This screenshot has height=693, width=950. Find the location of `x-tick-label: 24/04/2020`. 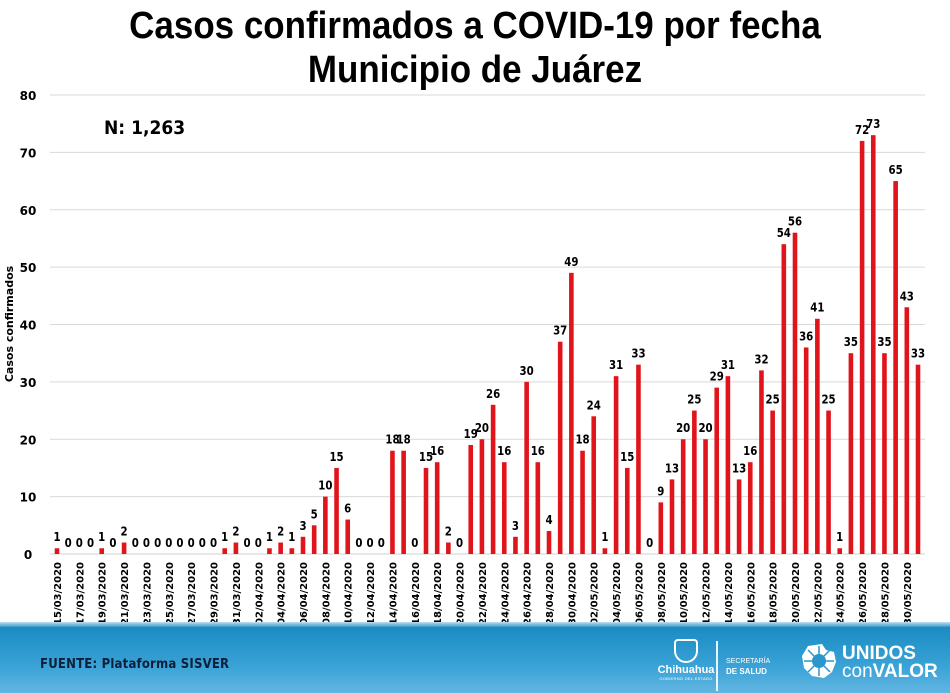

x-tick-label: 24/04/2020 is located at coordinates (505, 593).